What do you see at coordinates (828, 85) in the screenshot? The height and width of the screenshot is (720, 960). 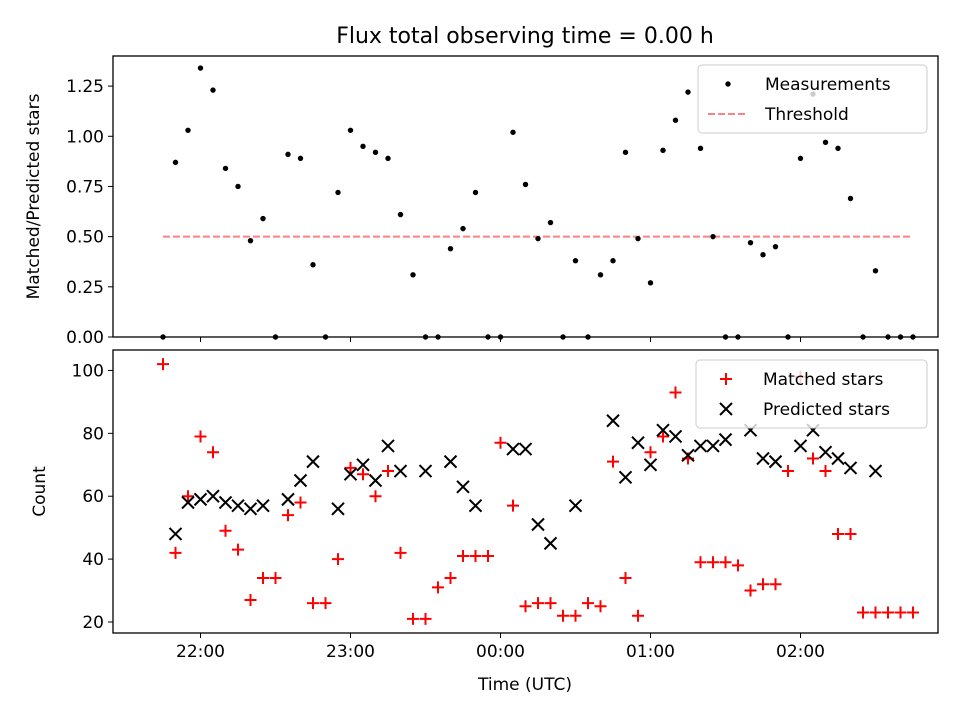 I see `legend-measurements-label: Measurements` at bounding box center [828, 85].